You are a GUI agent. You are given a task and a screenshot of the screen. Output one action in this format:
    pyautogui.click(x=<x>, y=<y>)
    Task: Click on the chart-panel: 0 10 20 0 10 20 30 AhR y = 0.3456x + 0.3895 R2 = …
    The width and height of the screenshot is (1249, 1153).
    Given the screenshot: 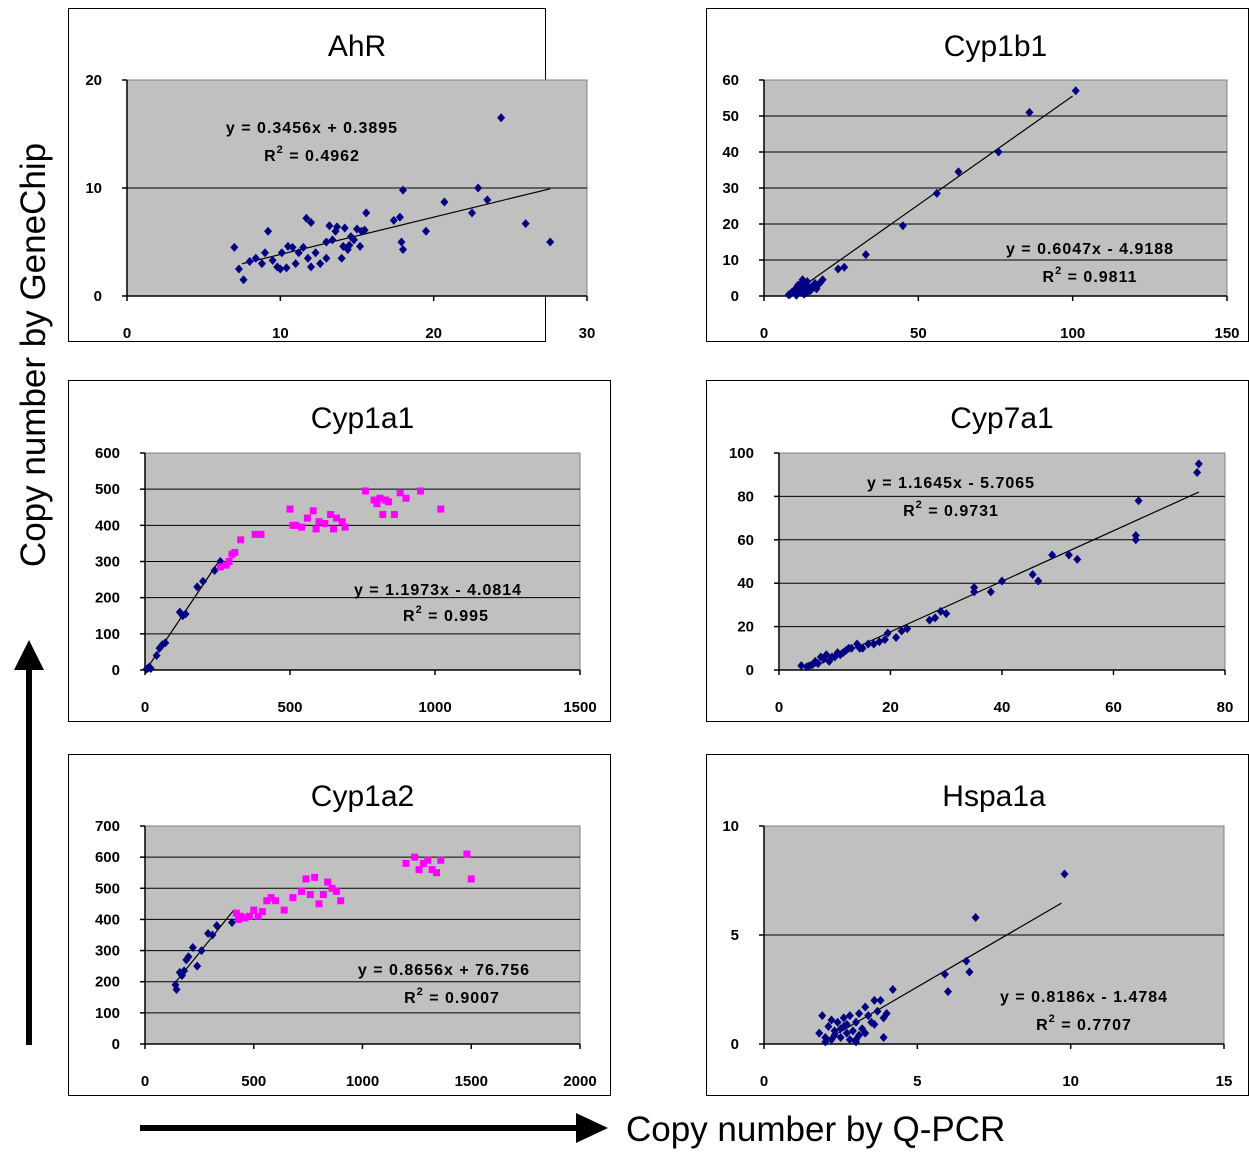 What is the action you would take?
    pyautogui.click(x=331, y=175)
    